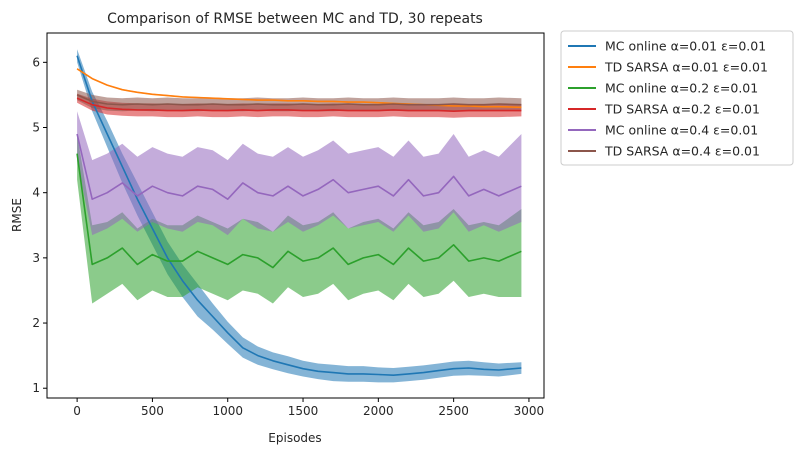 The height and width of the screenshot is (455, 802). What do you see at coordinates (36, 62) in the screenshot?
I see `y-tick-label: 6` at bounding box center [36, 62].